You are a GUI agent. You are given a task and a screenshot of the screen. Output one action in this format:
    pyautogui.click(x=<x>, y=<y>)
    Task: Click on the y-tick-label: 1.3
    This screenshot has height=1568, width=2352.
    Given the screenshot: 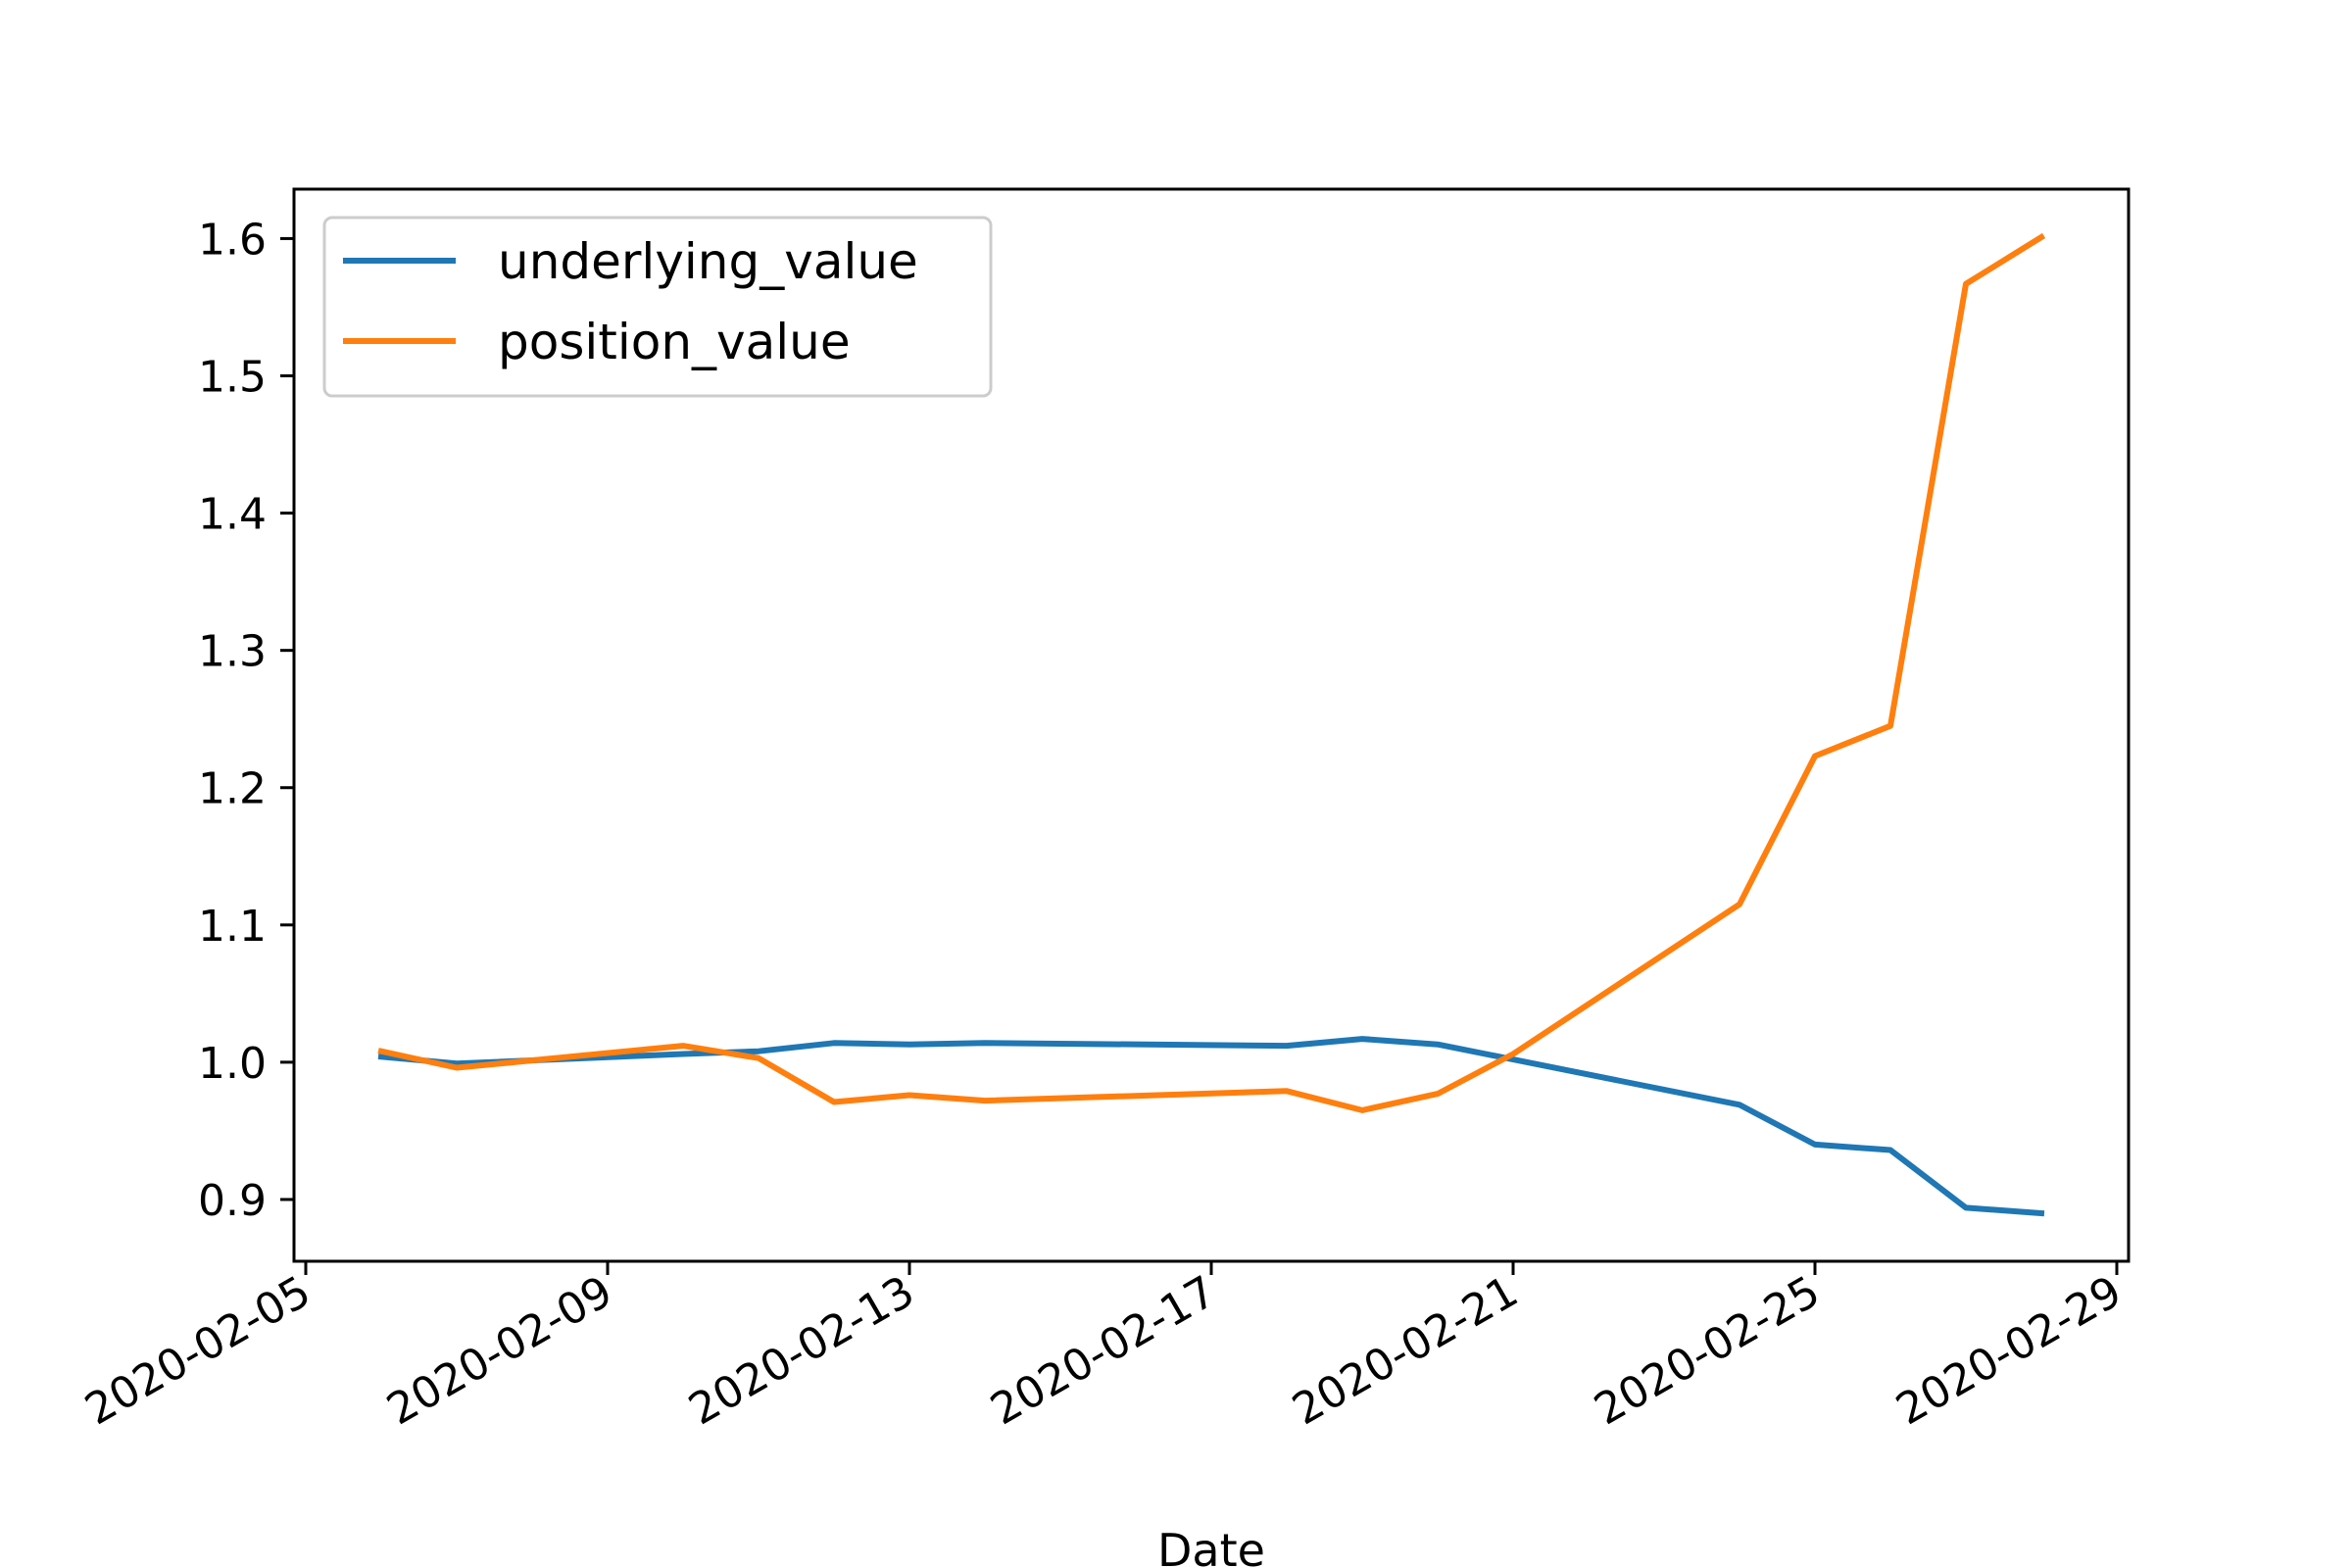 What is the action you would take?
    pyautogui.click(x=232, y=652)
    